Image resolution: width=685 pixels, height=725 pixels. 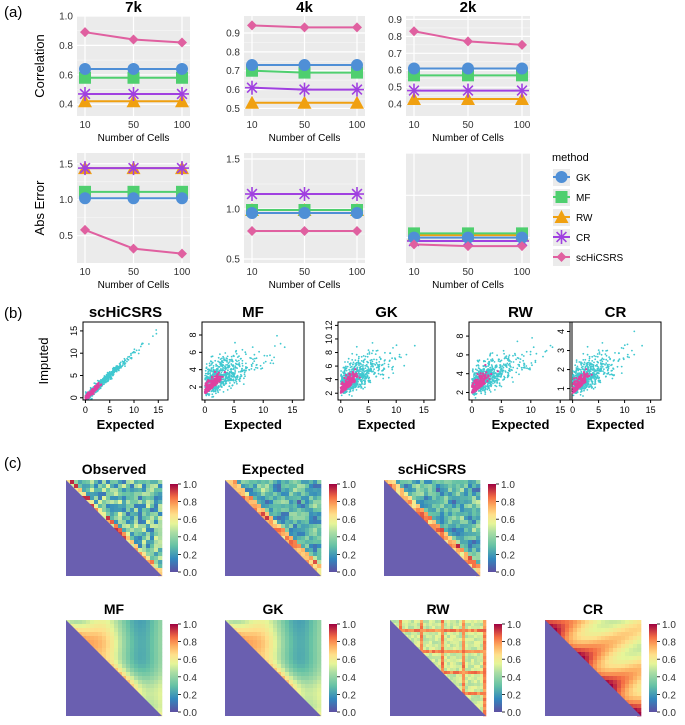 What do you see at coordinates (133, 77) in the screenshot?
I see `series-MF` at bounding box center [133, 77].